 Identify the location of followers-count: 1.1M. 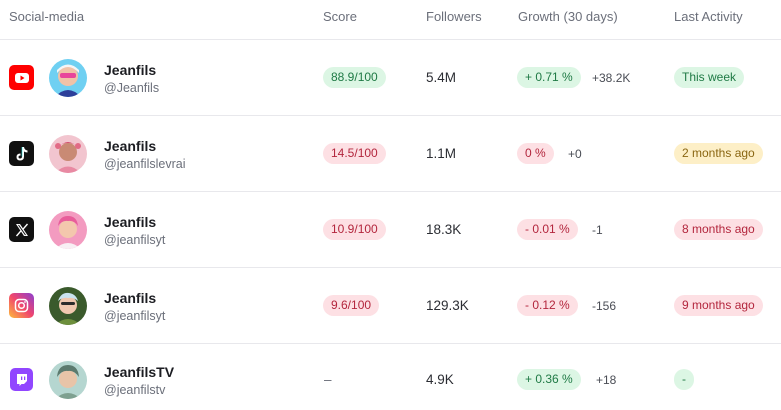
(441, 153).